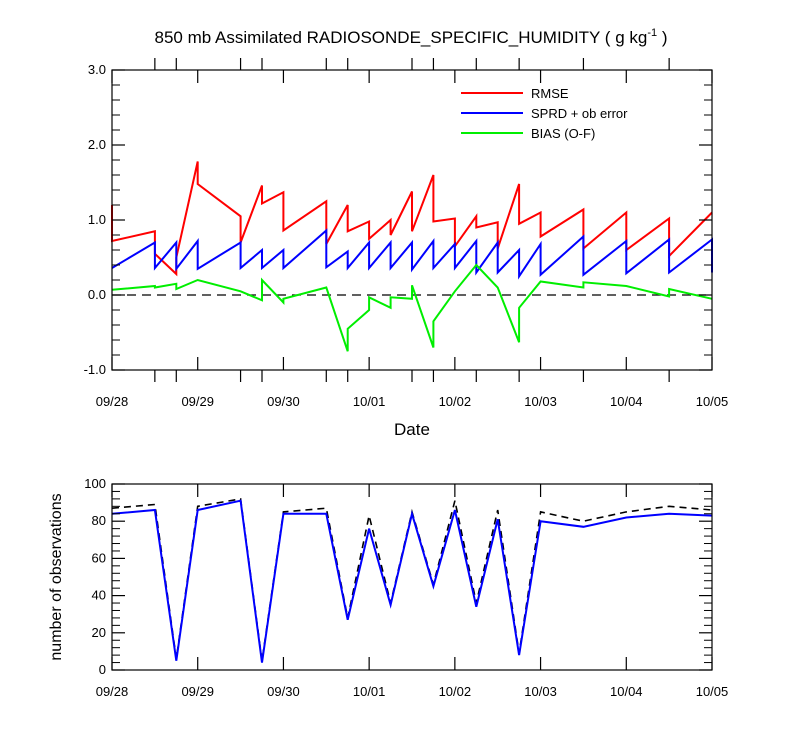 This screenshot has height=750, width=800. What do you see at coordinates (95, 483) in the screenshot?
I see `y-tick-label: 100` at bounding box center [95, 483].